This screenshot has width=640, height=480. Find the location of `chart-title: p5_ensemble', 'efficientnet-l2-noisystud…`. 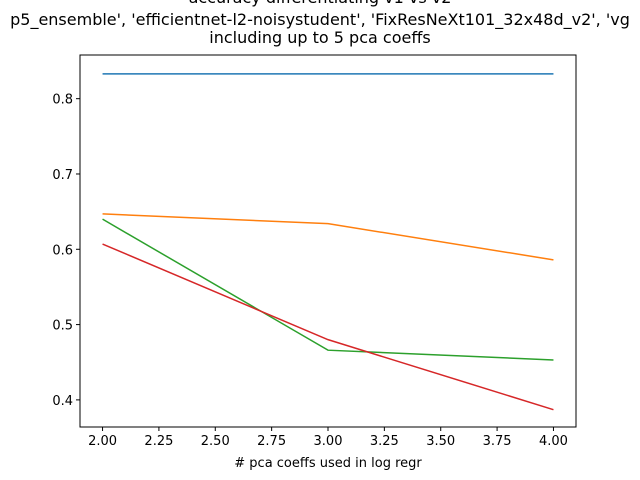

chart-title: p5_ensemble', 'efficientnet-l2-noisystud… is located at coordinates (320, 20).